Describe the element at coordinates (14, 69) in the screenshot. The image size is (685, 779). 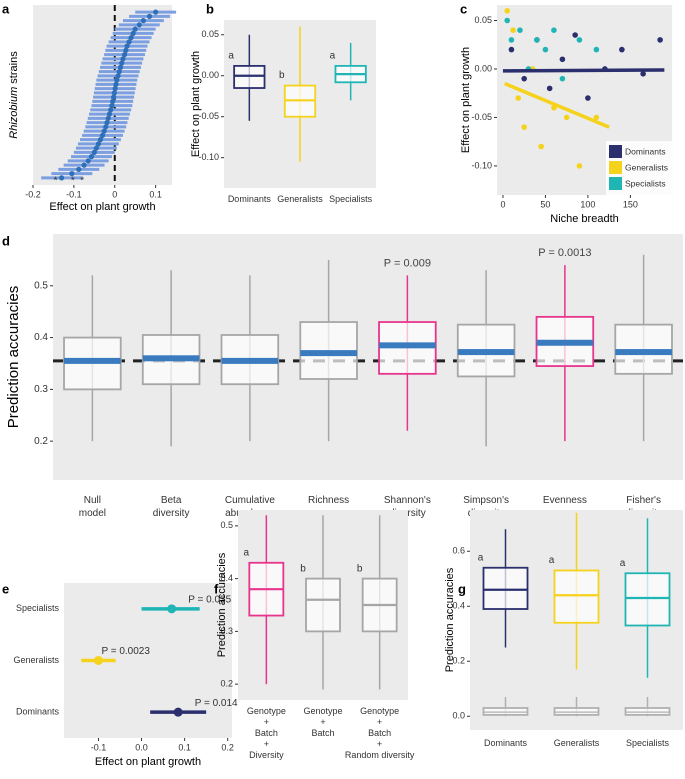
I see `y-axis-title-text: strains` at that location.